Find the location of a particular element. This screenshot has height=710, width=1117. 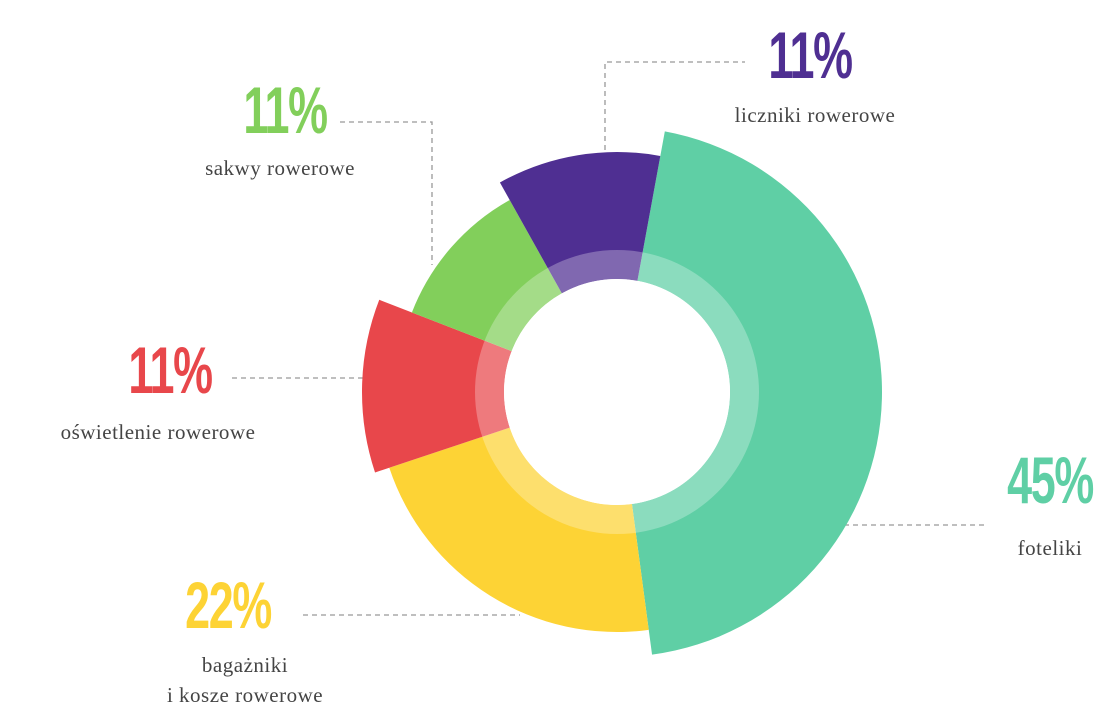

percent-label: 45% is located at coordinates (1050, 480).